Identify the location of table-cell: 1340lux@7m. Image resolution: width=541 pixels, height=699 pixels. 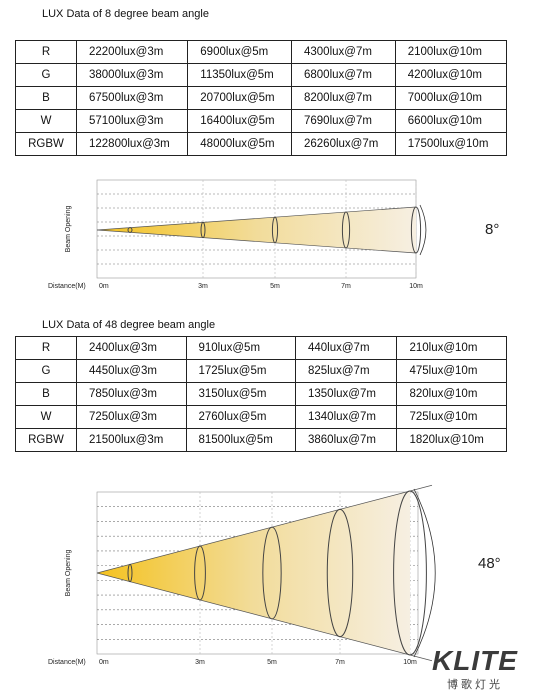
(346, 417).